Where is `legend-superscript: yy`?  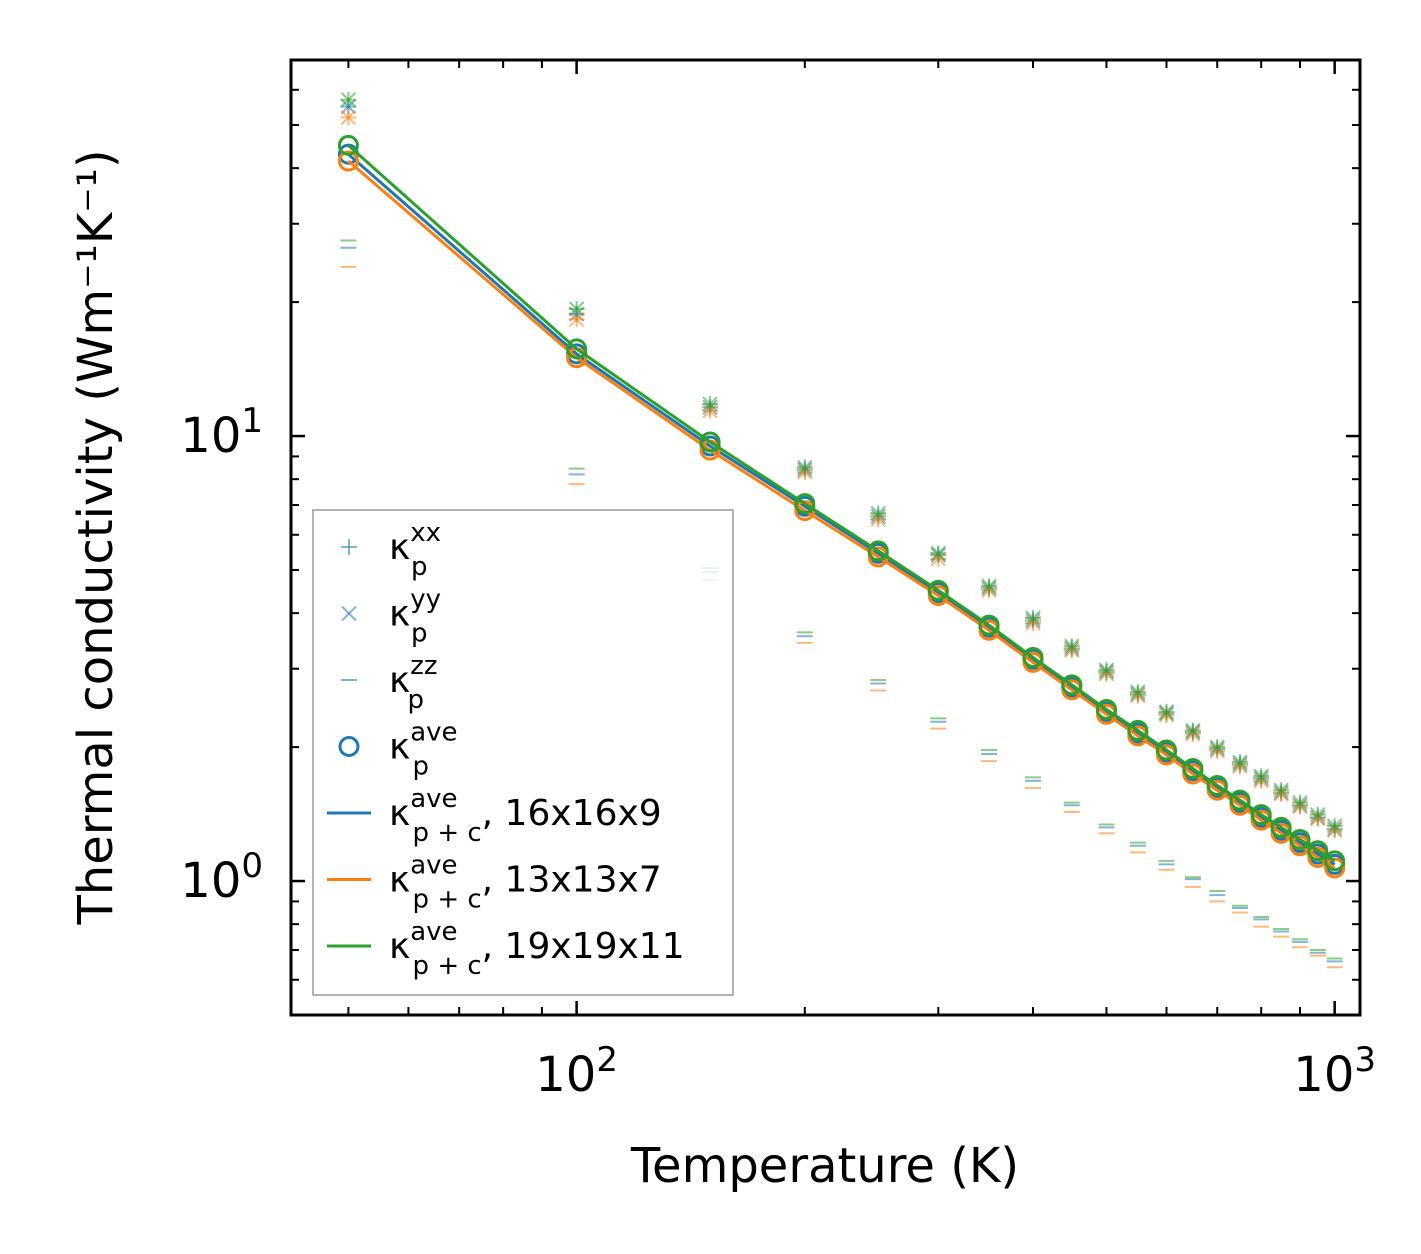
legend-superscript: yy is located at coordinates (425, 600).